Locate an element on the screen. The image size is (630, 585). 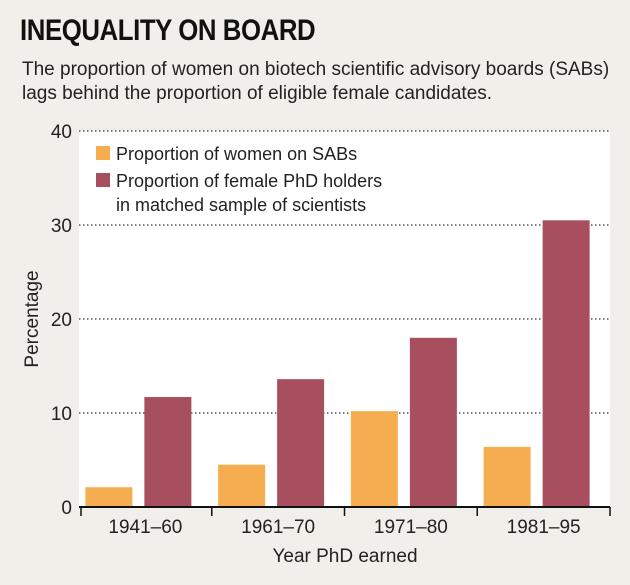
legend-label-female-phd-line-2: in matched sample of scientists is located at coordinates (241, 205).